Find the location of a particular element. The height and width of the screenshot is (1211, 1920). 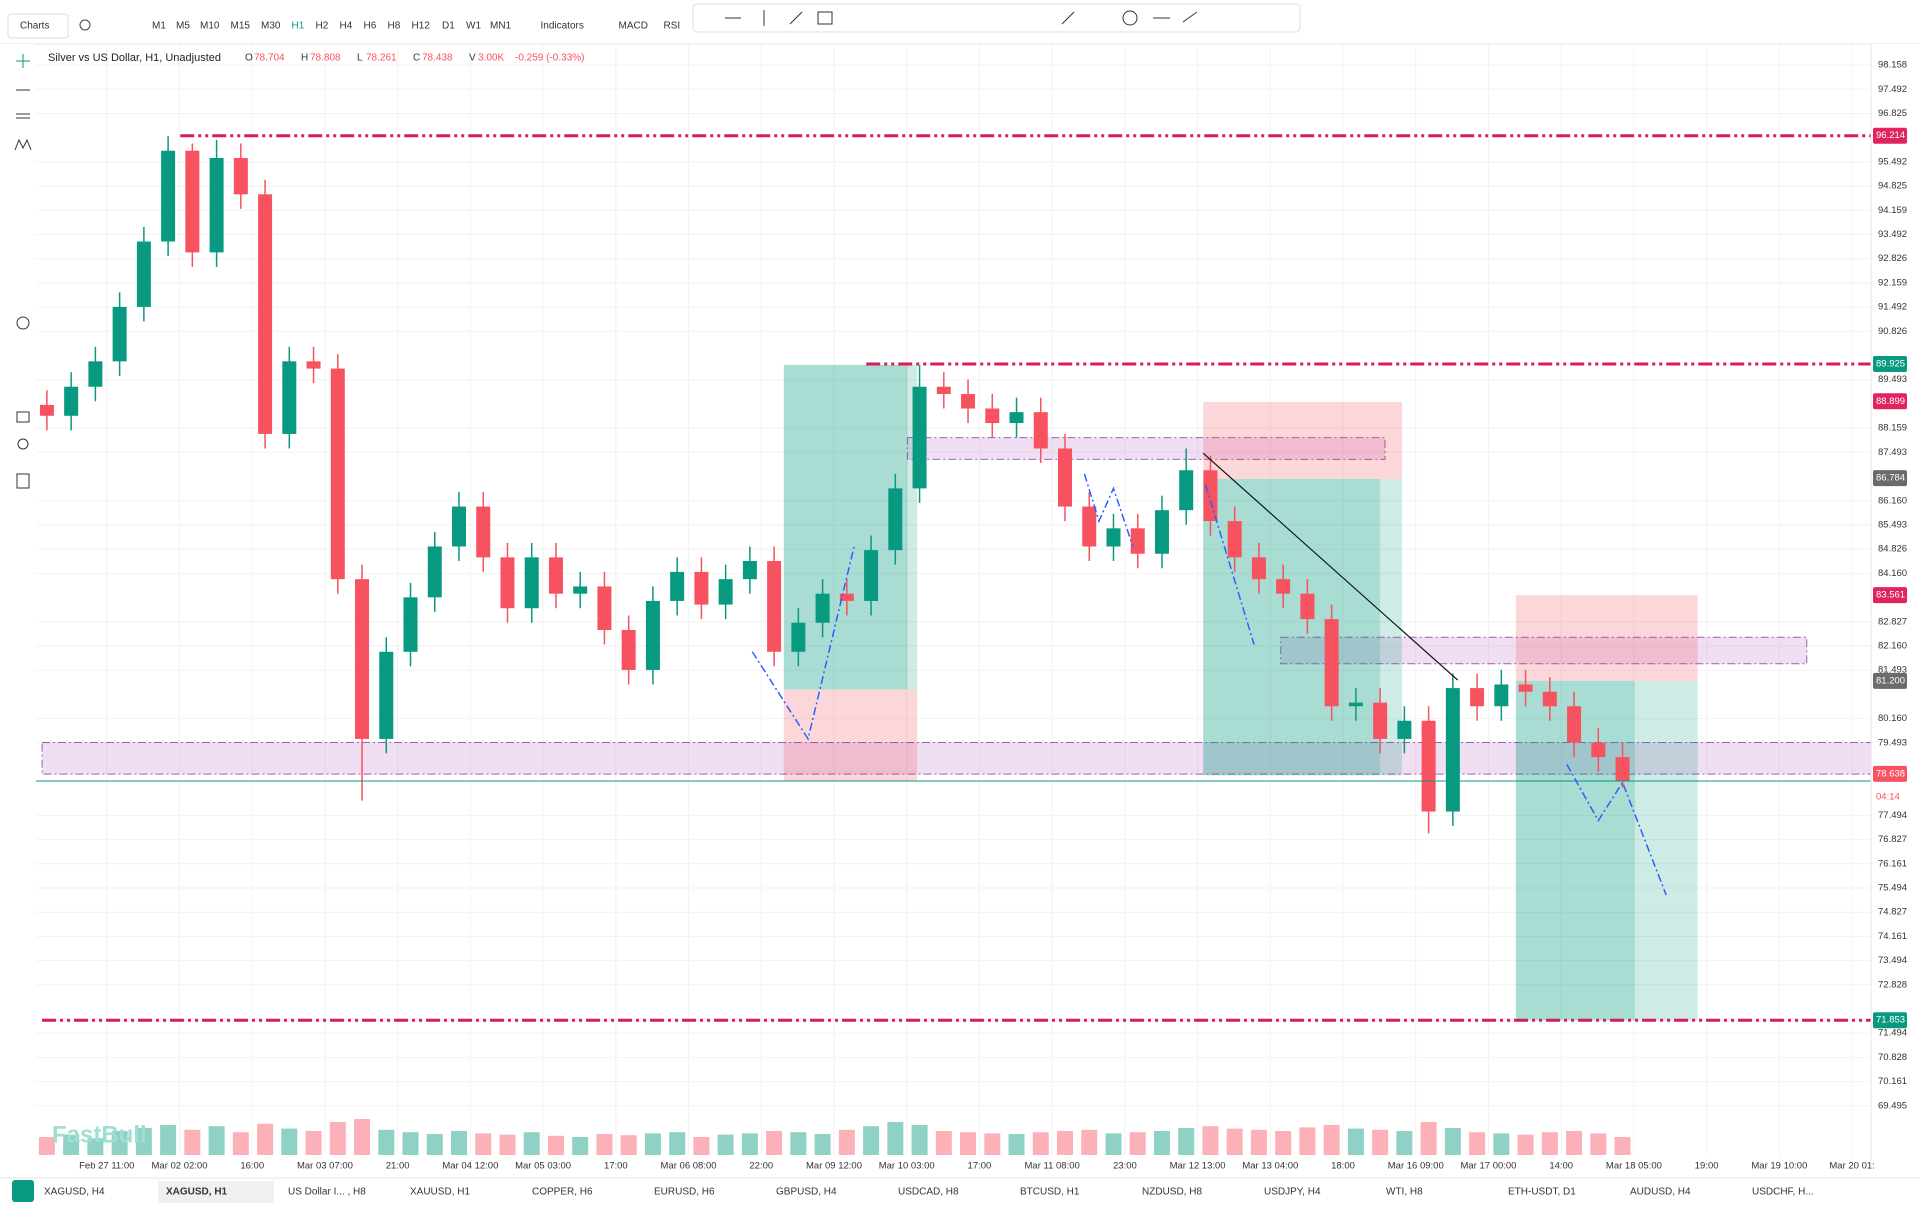

drawing-tools is located at coordinates (961, 18).